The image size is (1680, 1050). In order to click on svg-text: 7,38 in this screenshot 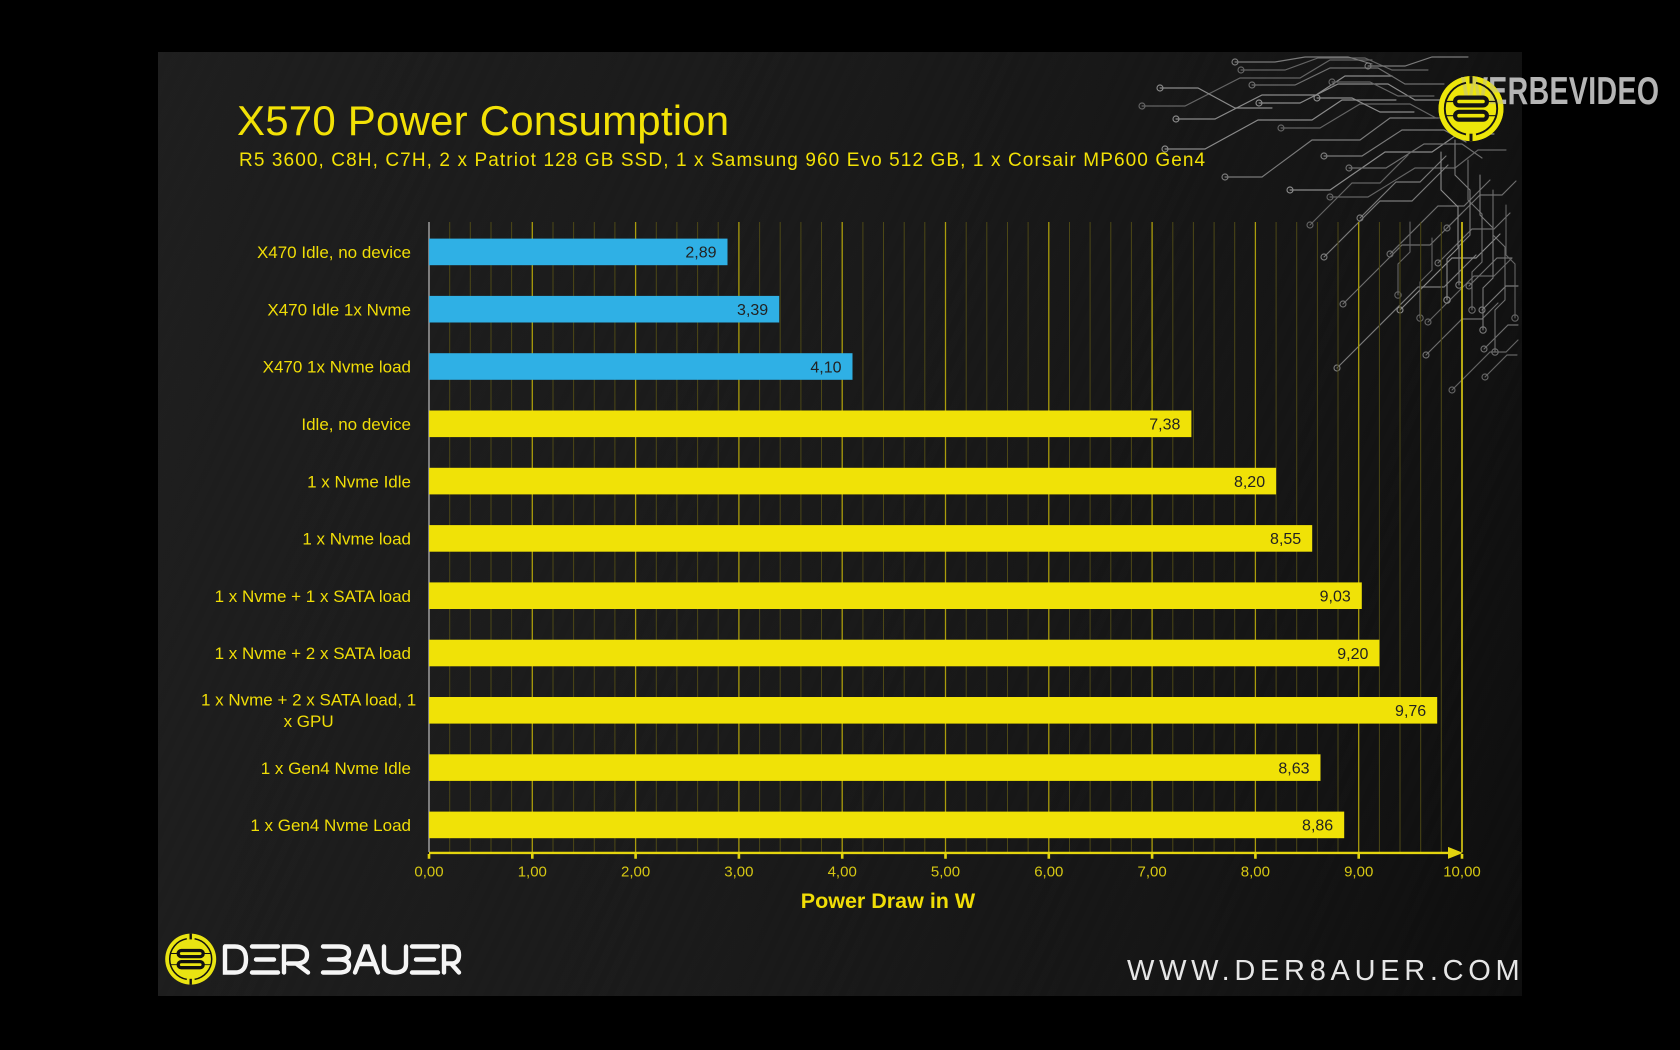, I will do `click(1164, 425)`.